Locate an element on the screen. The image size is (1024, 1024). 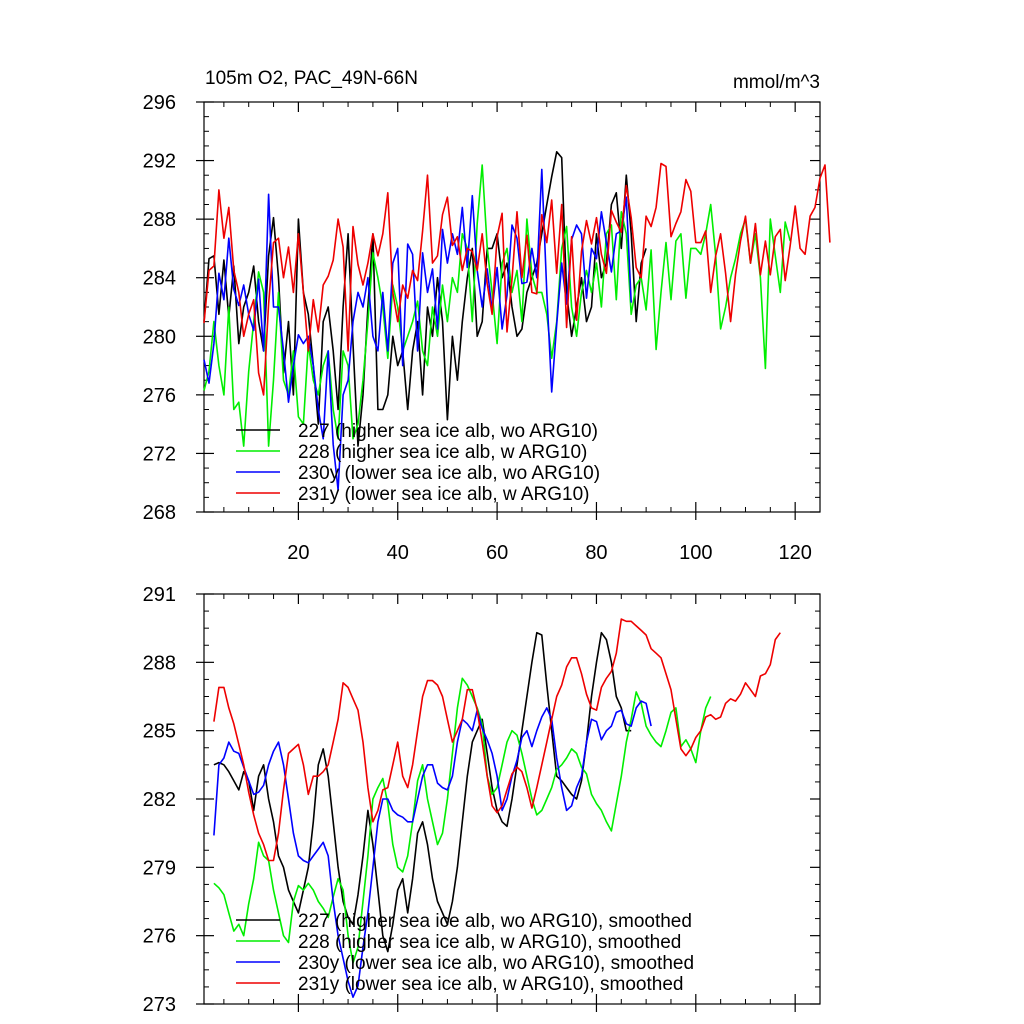
x-tick-label: 100 is located at coordinates (695, 553).